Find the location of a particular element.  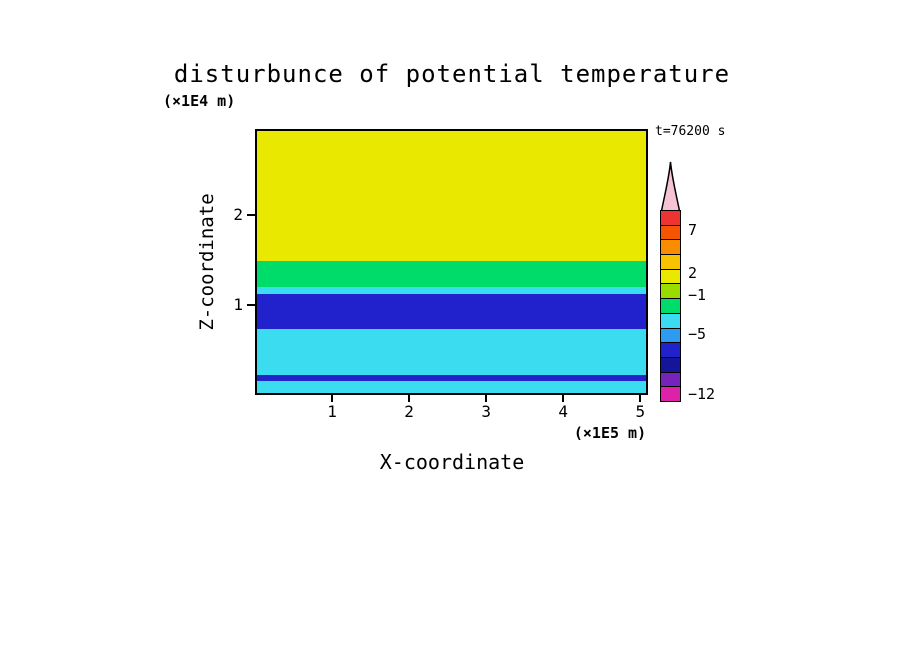

colorbar-arrow-shape is located at coordinates (670, 186).